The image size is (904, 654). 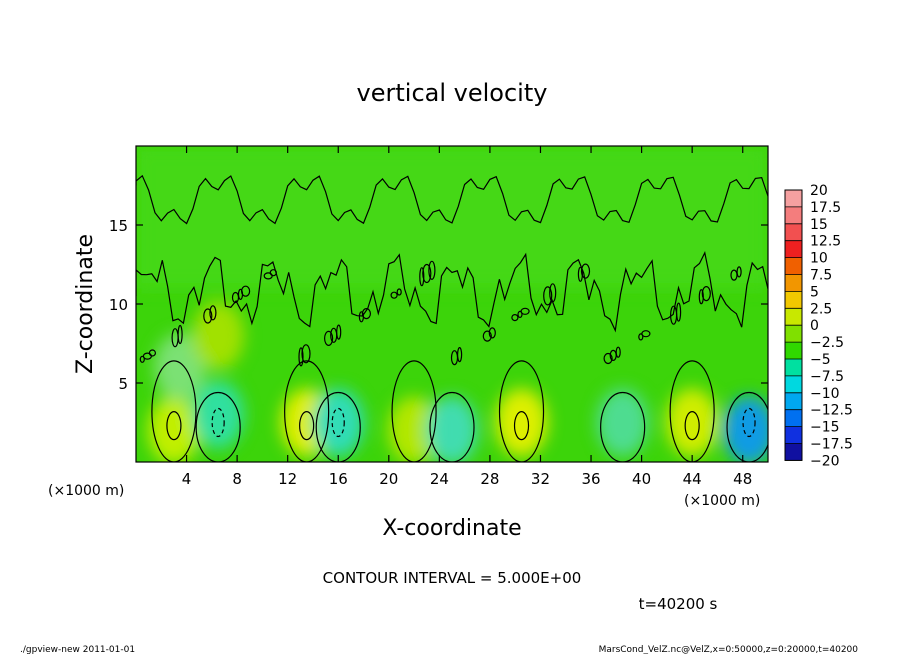 I want to click on x-tick-label: 20, so click(x=388, y=479).